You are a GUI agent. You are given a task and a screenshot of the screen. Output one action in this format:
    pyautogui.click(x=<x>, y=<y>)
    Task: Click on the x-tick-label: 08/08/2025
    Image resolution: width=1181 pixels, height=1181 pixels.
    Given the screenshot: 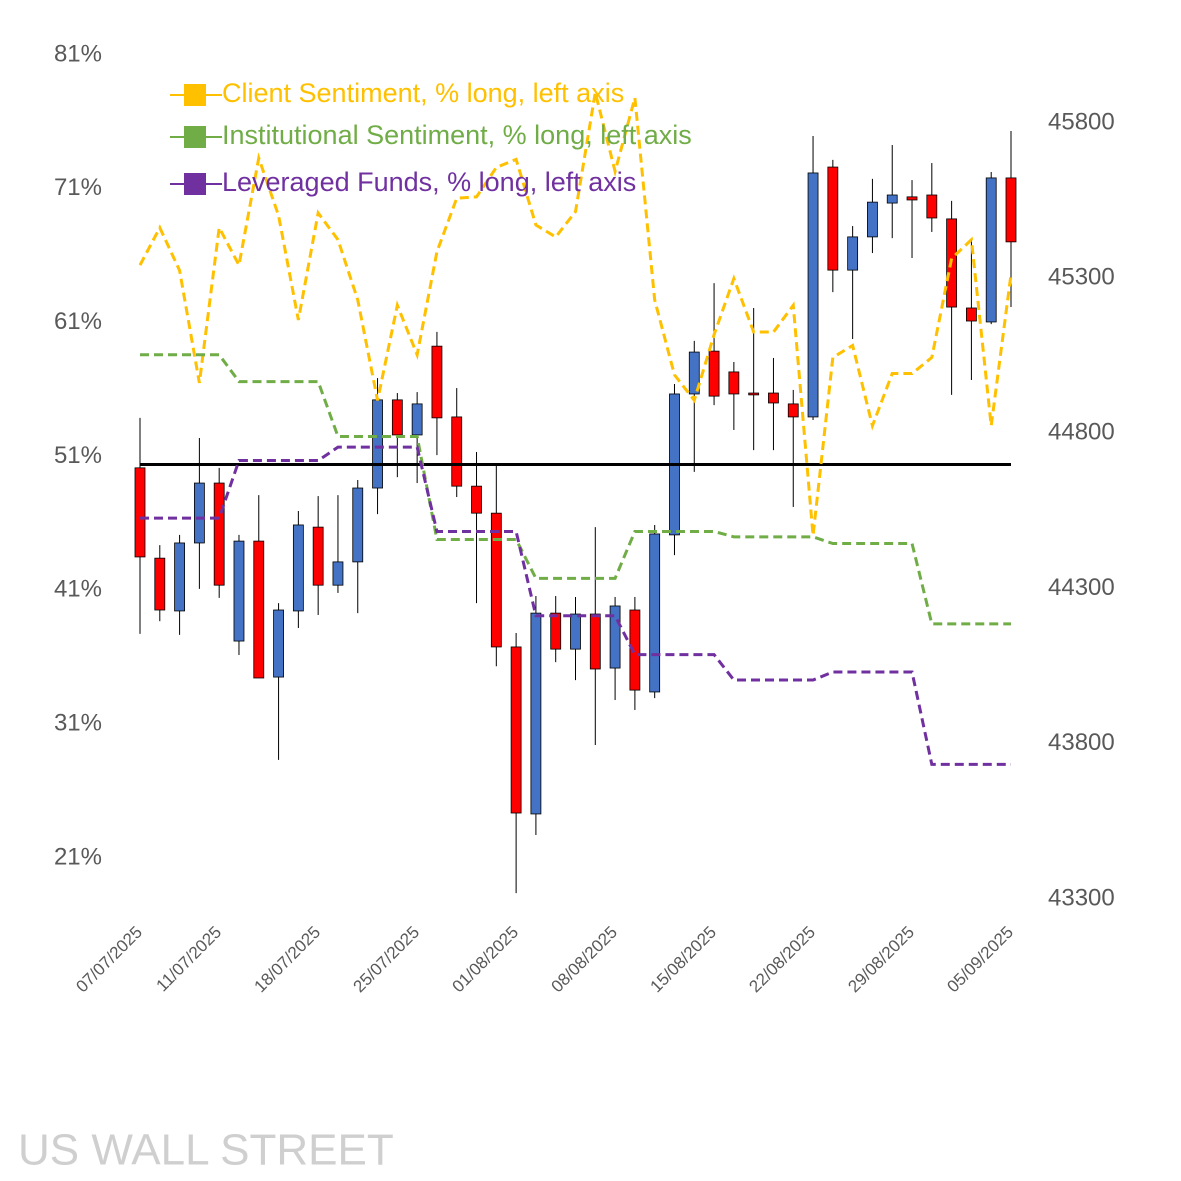 What is the action you would take?
    pyautogui.click(x=584, y=960)
    